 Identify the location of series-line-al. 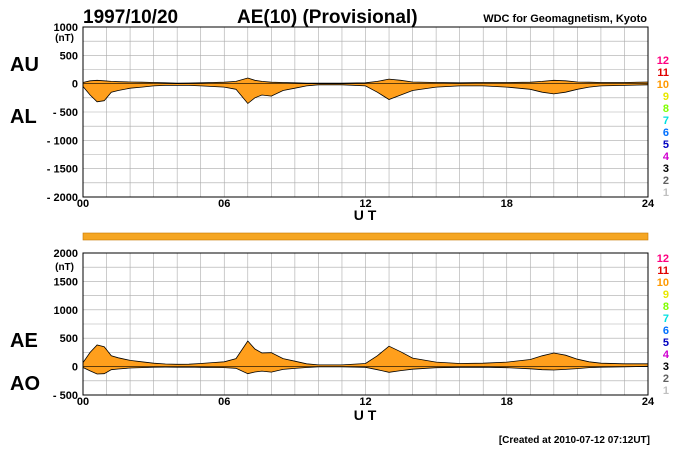
(365, 94).